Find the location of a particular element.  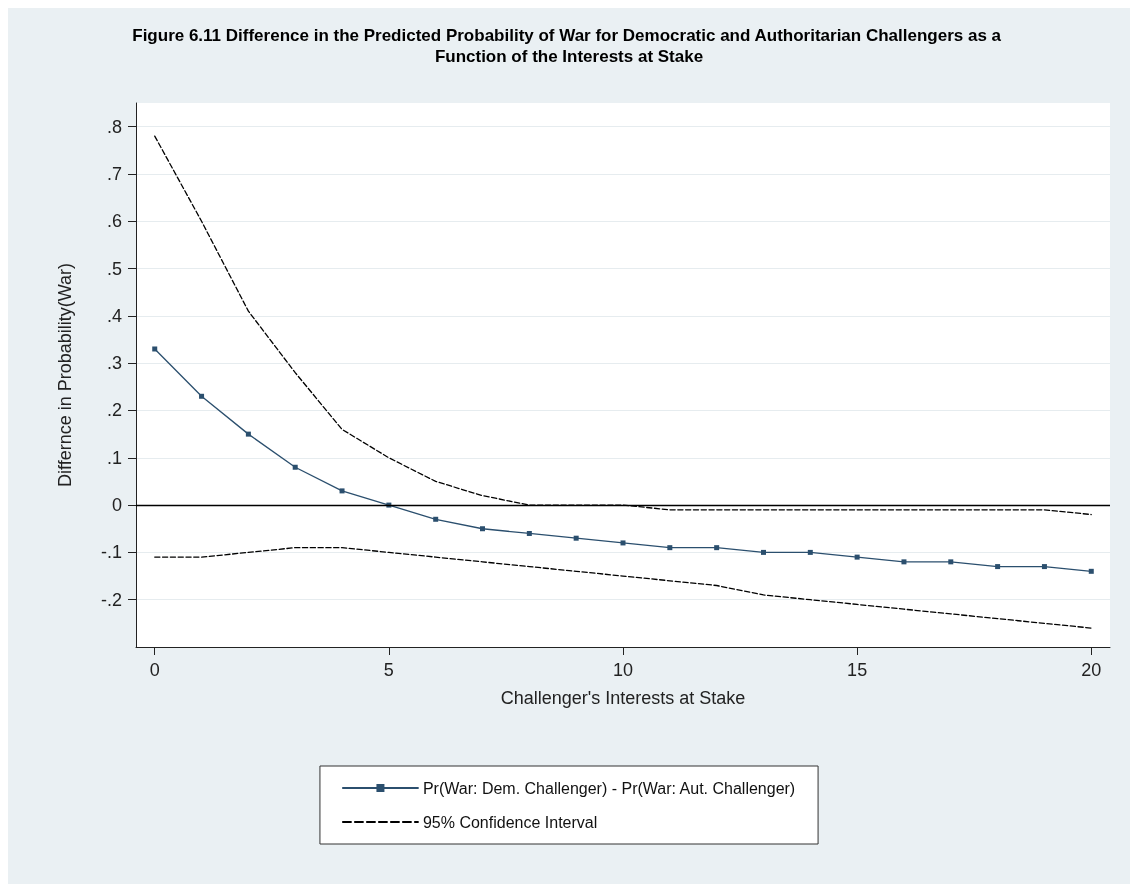

y-tick-label: .2 is located at coordinates (114, 410).